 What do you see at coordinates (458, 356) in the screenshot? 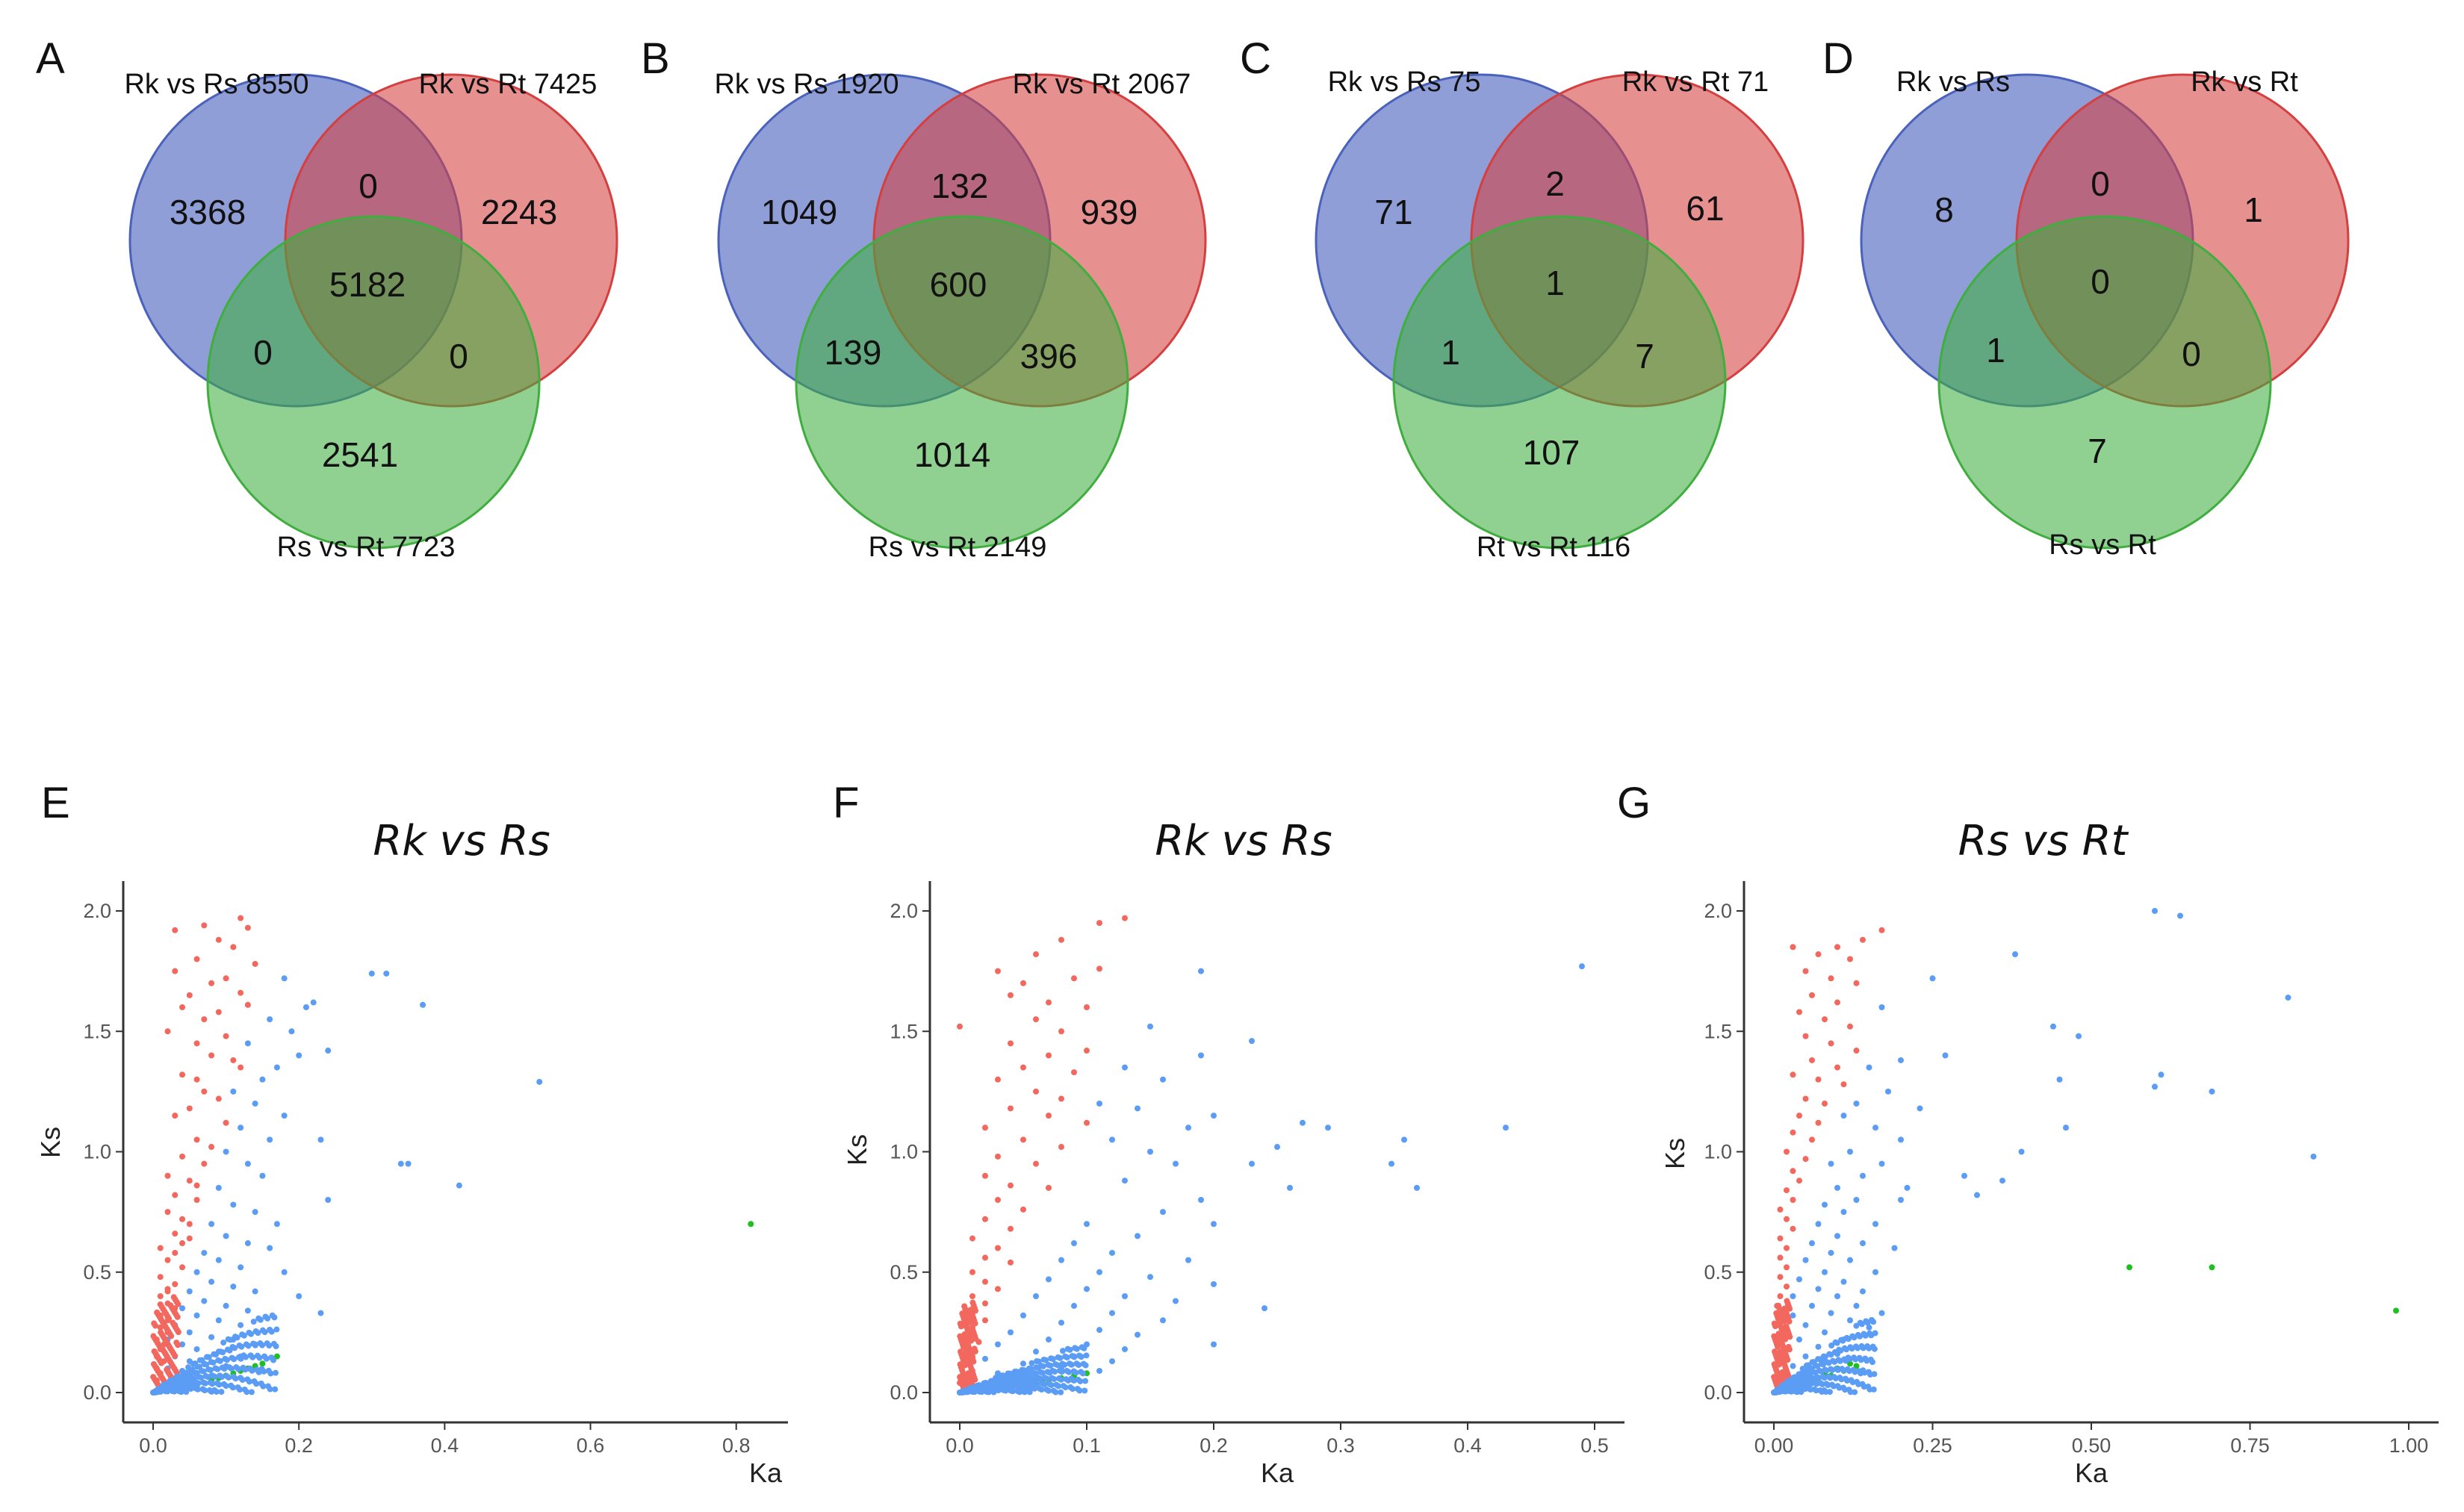
I see `venn-a-count-2-3: 0` at bounding box center [458, 356].